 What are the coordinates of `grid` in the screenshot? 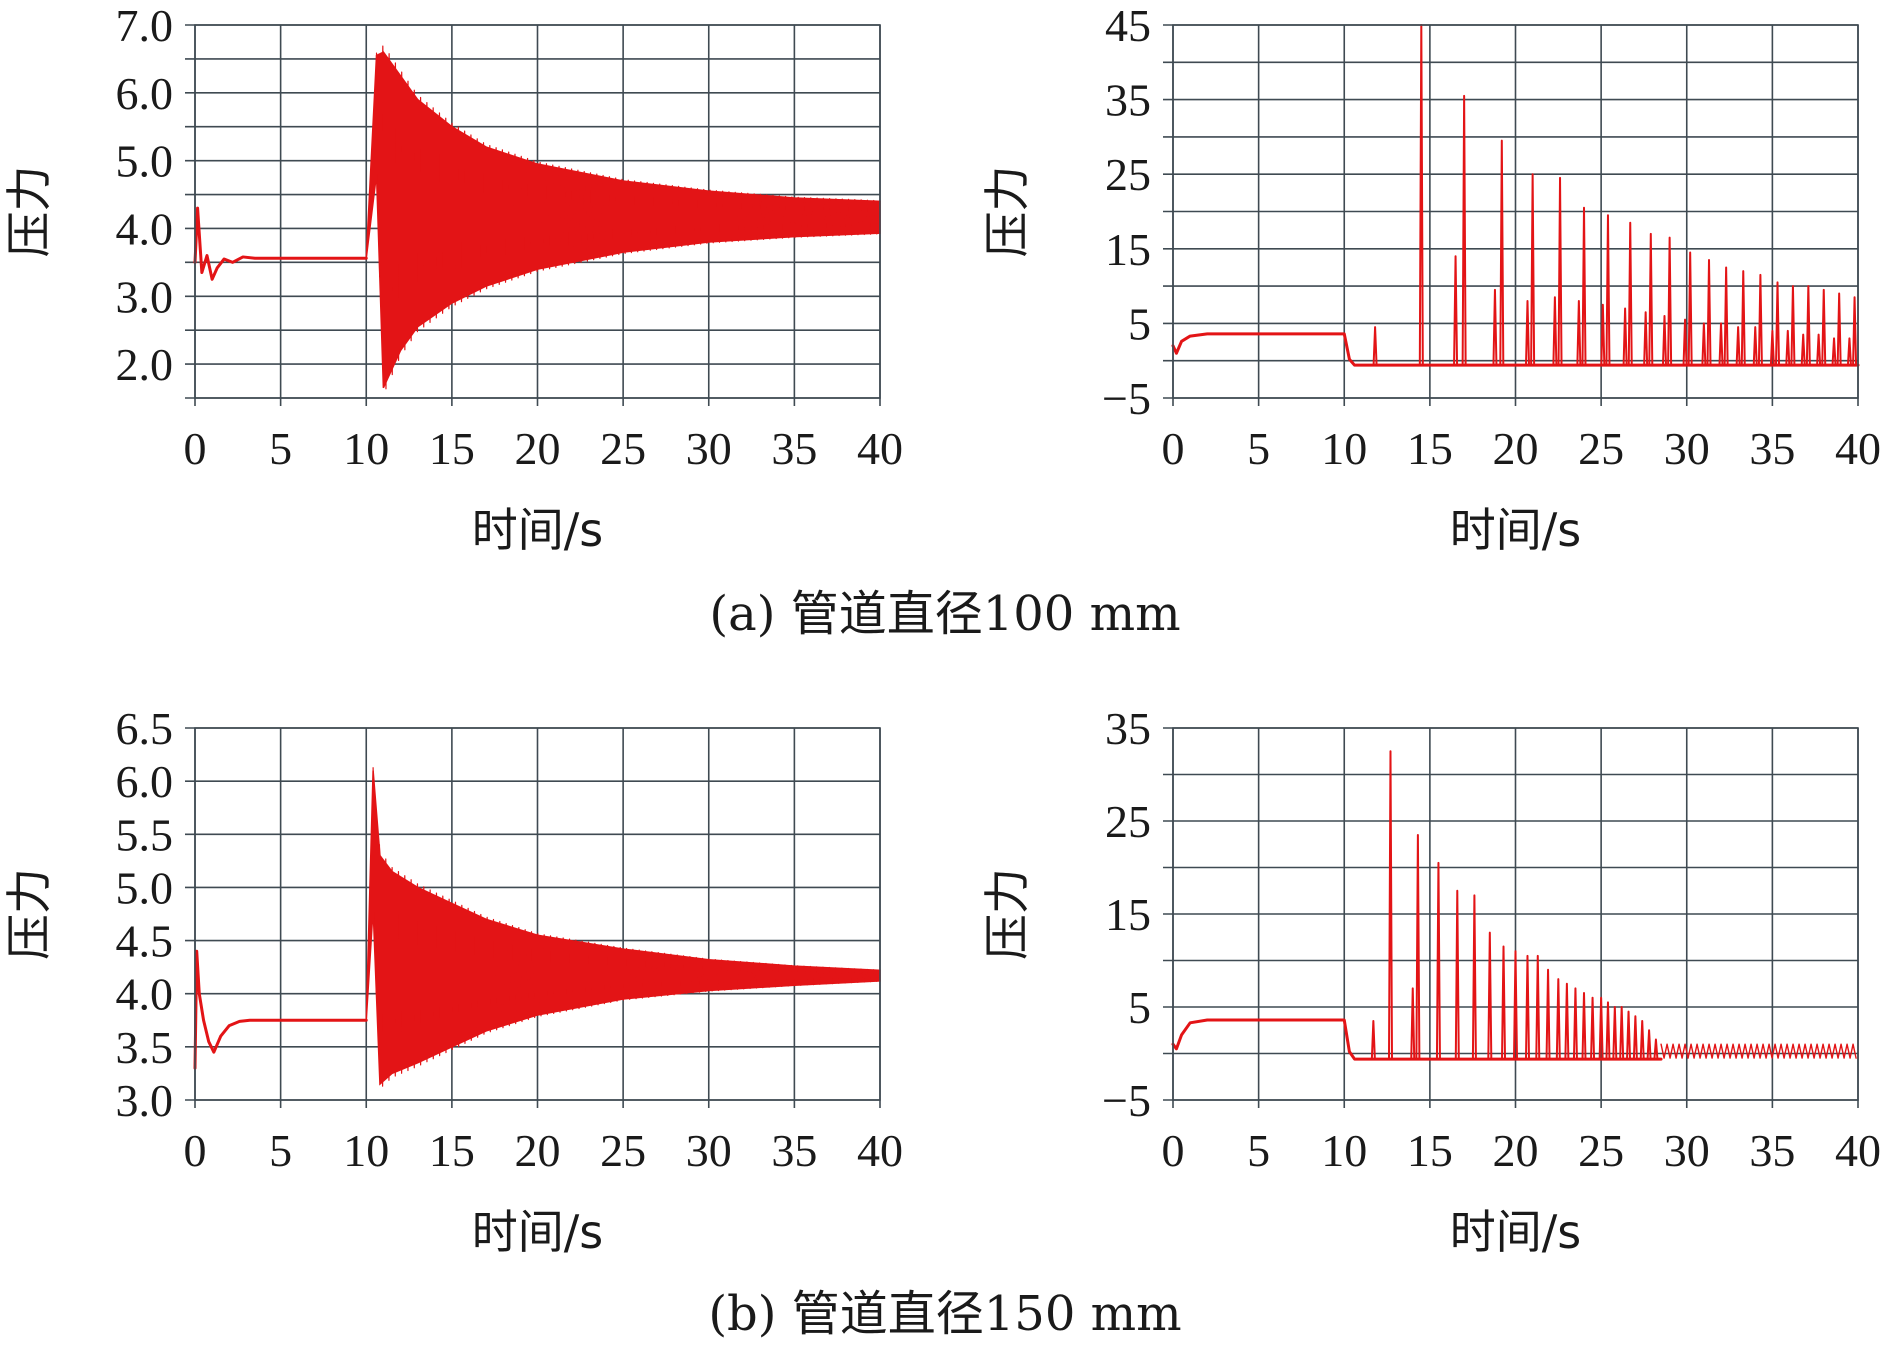 It's located at (1511, 917).